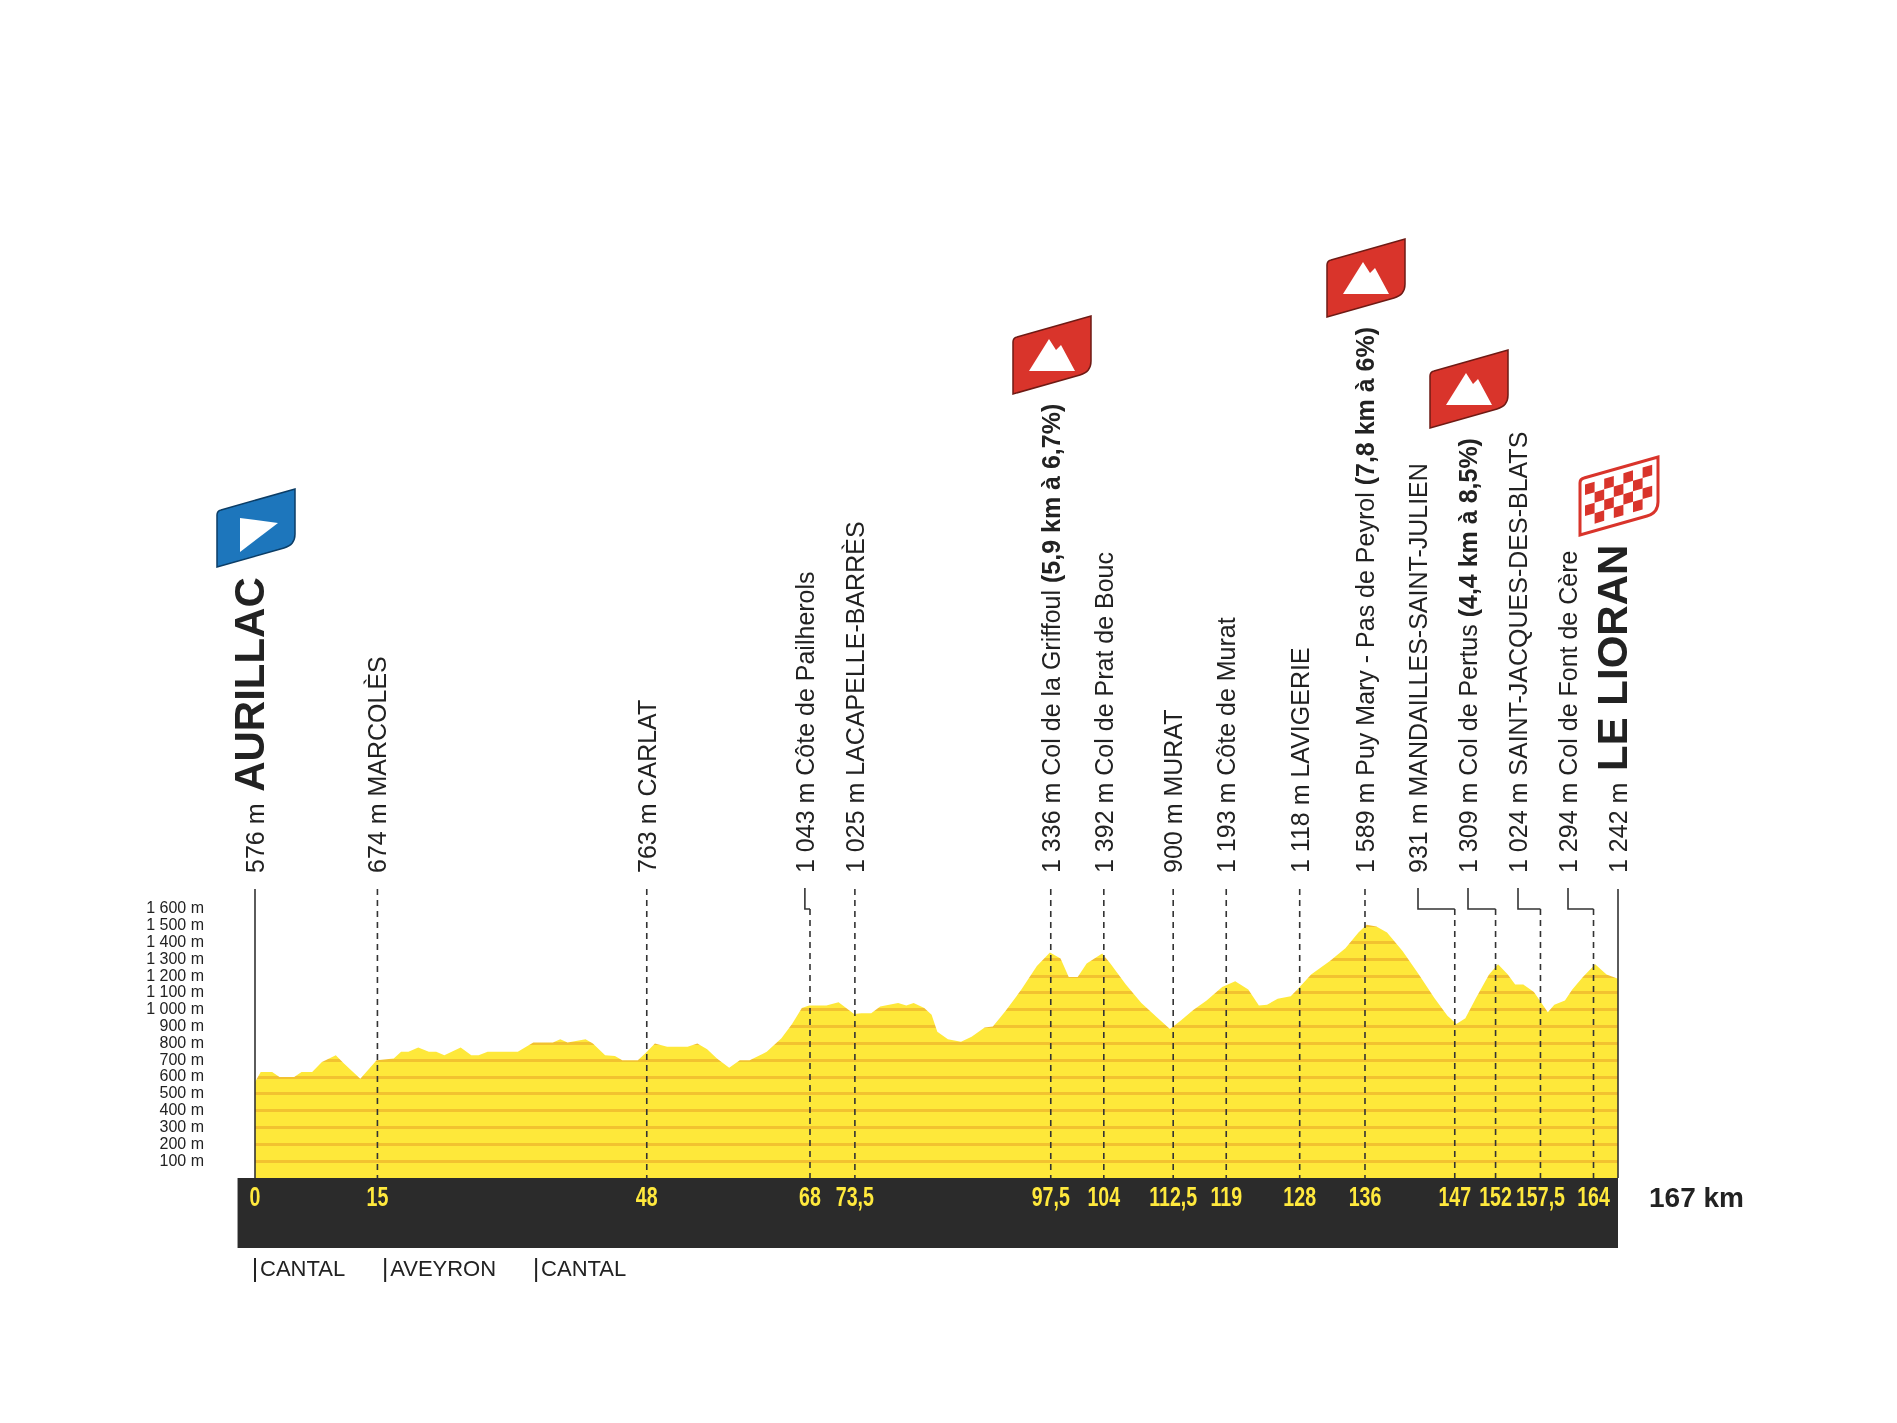 The width and height of the screenshot is (1897, 1423). What do you see at coordinates (1299, 760) in the screenshot?
I see `ref-line-label: 1 118 m LAVIGERIE` at bounding box center [1299, 760].